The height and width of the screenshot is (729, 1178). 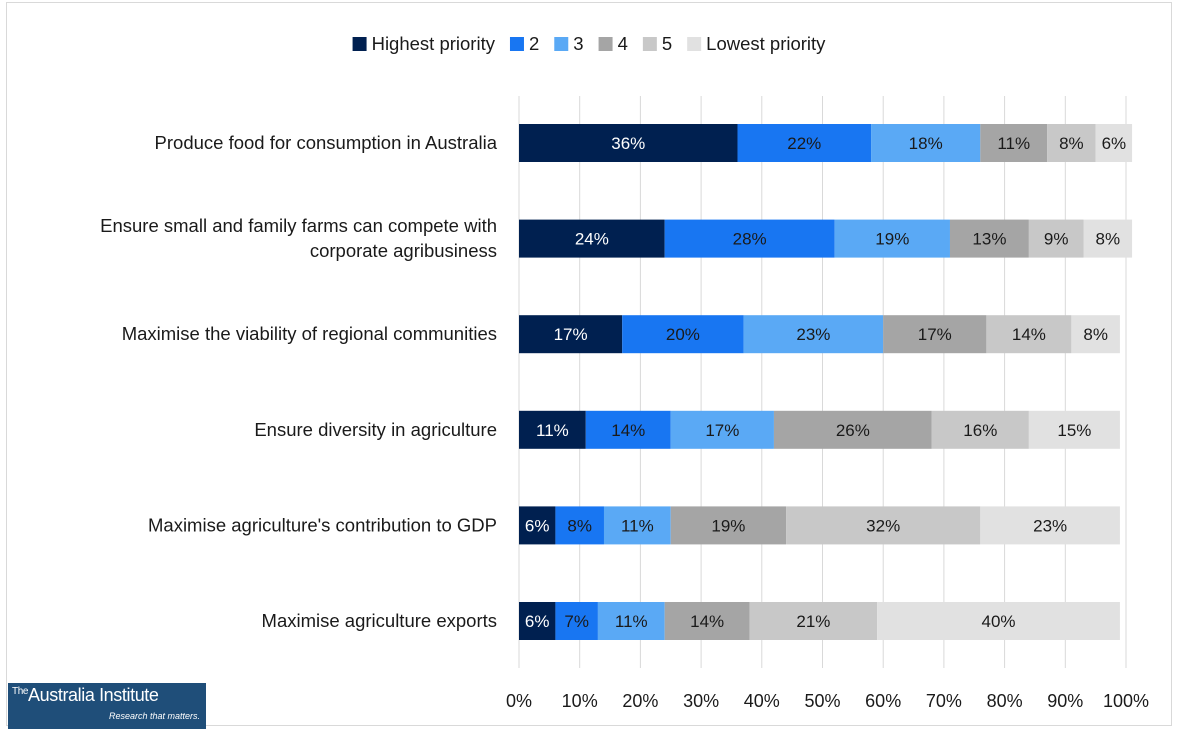 I want to click on data-label: 32%, so click(x=883, y=525).